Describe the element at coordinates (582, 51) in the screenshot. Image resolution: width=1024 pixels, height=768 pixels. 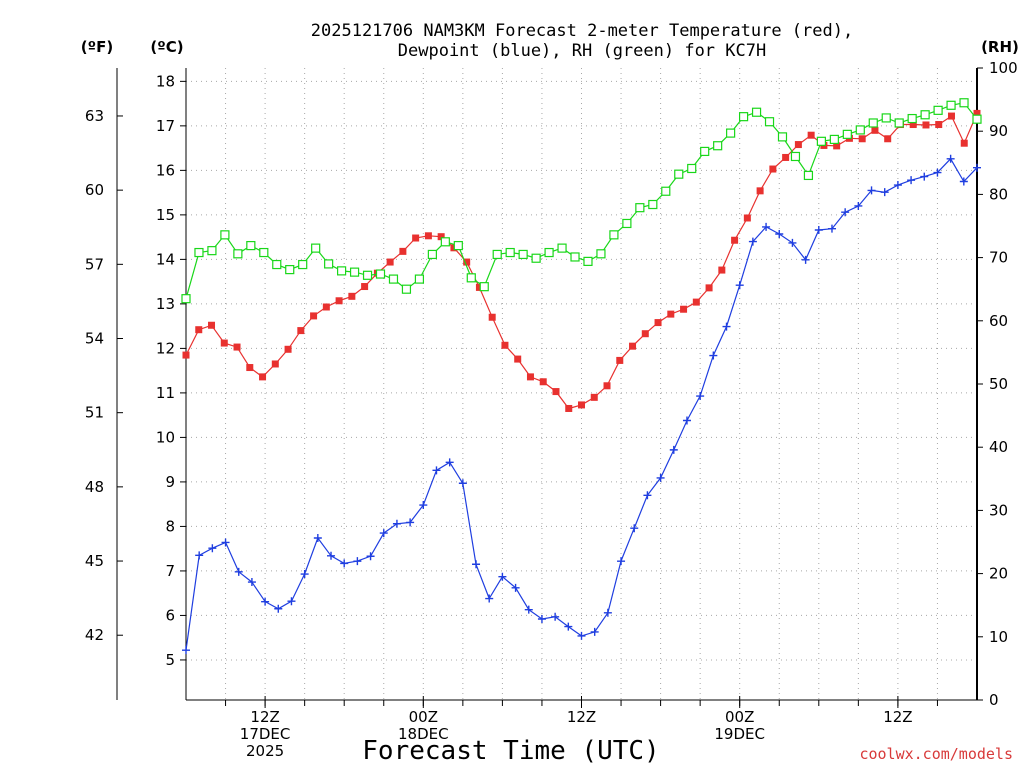
I see `chart-title-line-2: Dewpoint (blue), RH (green) for KC7H` at that location.